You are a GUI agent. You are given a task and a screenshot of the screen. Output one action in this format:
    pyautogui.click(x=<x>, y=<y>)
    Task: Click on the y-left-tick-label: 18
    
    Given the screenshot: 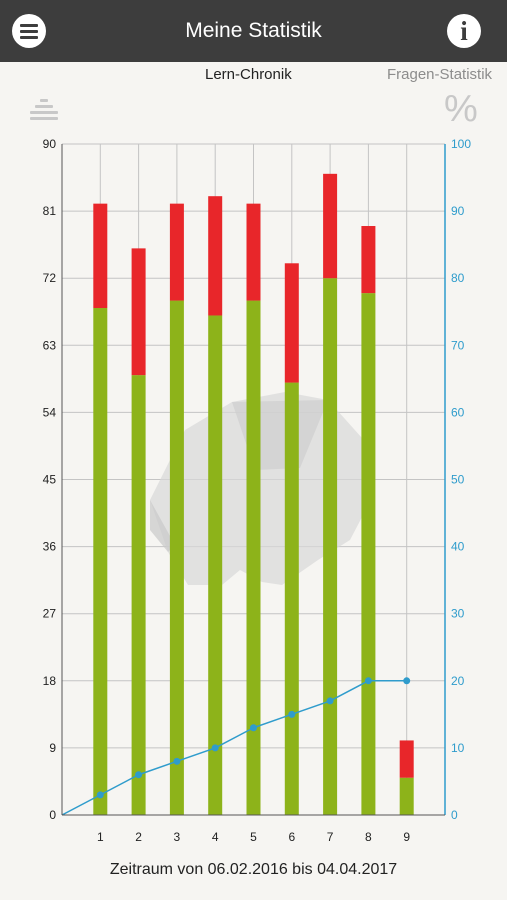 What is the action you would take?
    pyautogui.click(x=50, y=681)
    